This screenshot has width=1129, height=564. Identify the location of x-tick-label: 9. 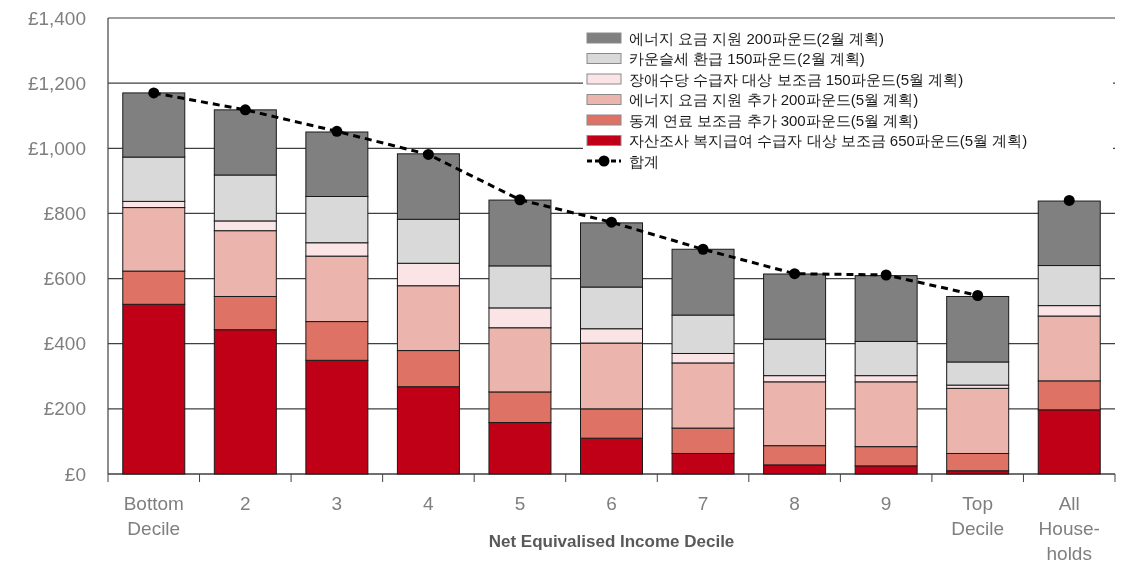
(886, 503).